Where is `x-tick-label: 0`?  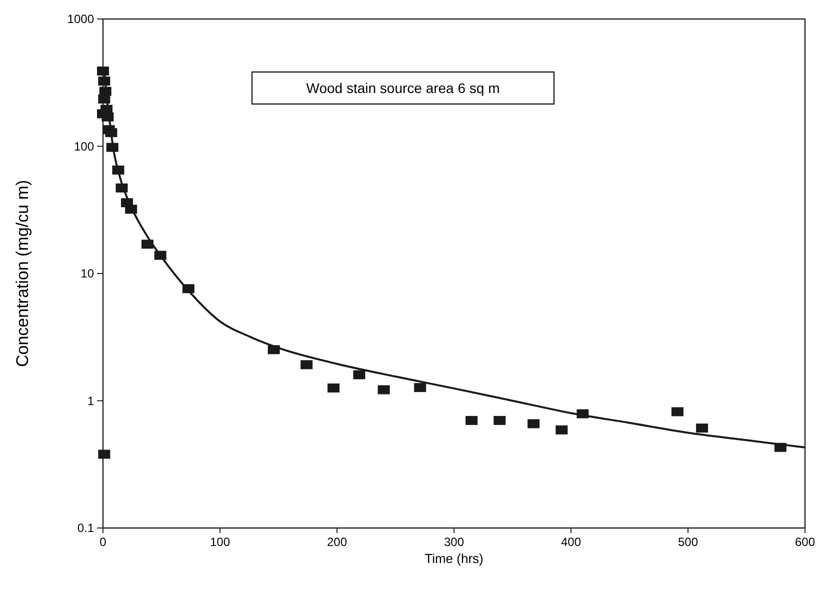 x-tick-label: 0 is located at coordinates (103, 542).